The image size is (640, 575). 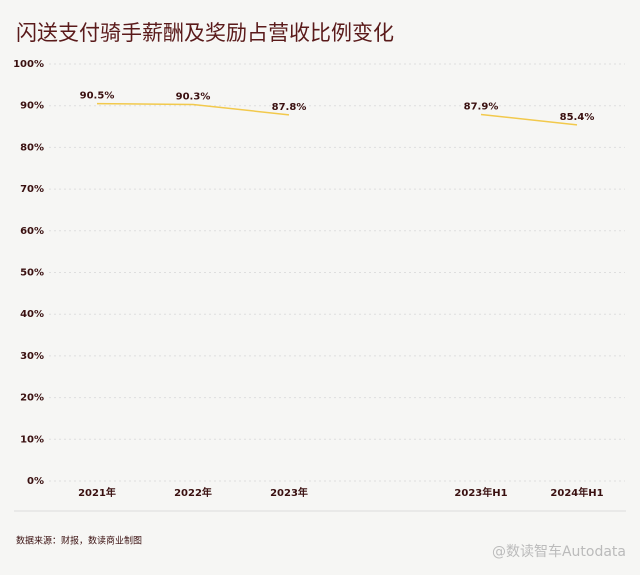 What do you see at coordinates (32, 147) in the screenshot?
I see `y-tick-label: 80%` at bounding box center [32, 147].